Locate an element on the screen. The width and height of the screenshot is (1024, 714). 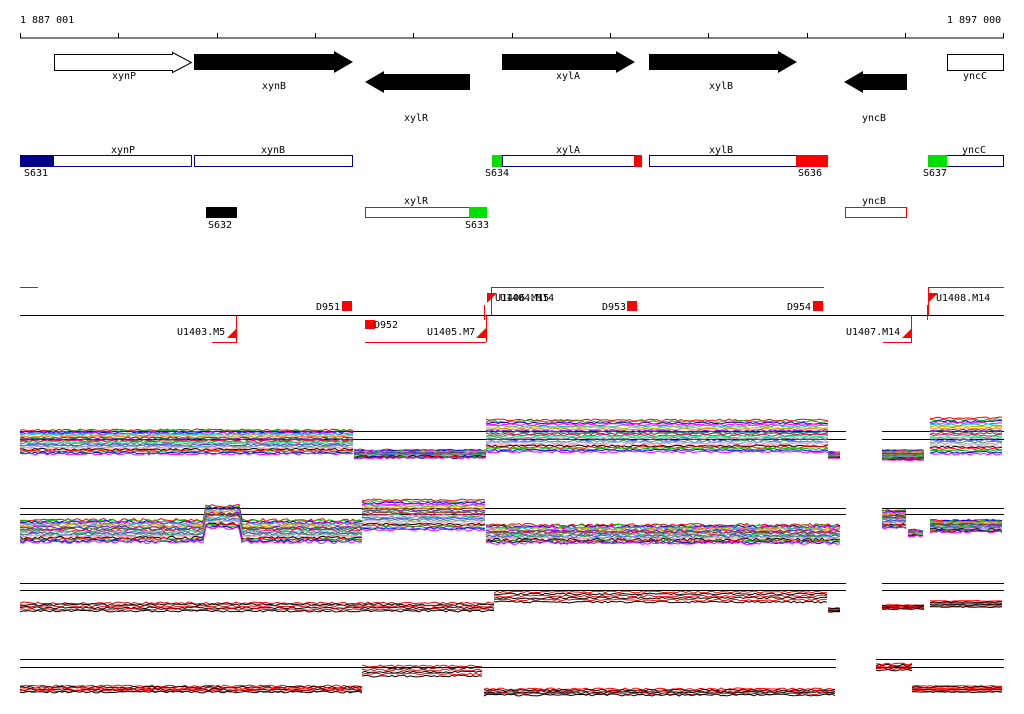
gene-xylB: xylB is located at coordinates (723, 71).